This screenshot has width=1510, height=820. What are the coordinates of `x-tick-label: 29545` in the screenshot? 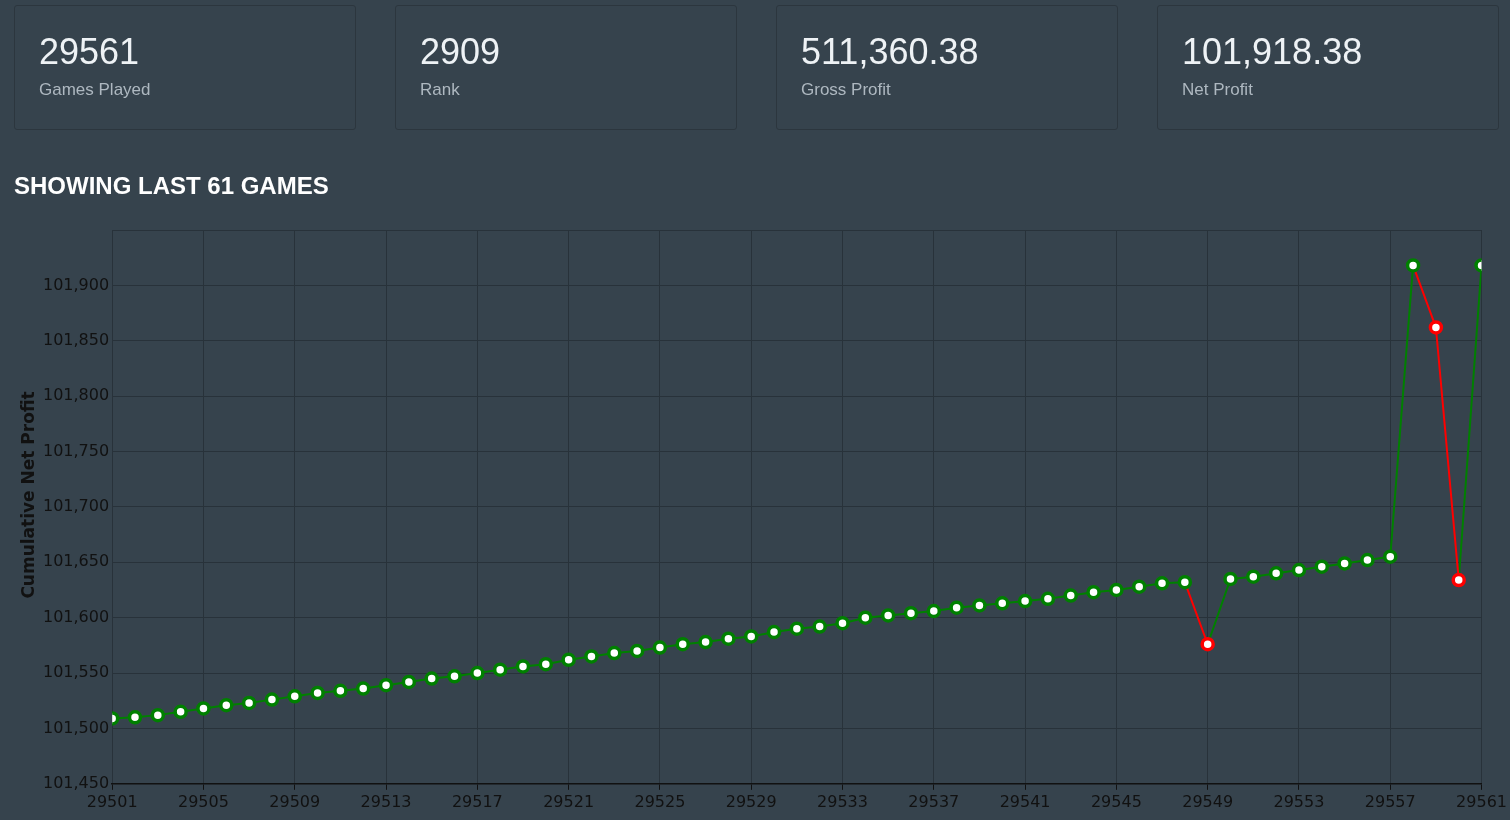 It's located at (1116, 801).